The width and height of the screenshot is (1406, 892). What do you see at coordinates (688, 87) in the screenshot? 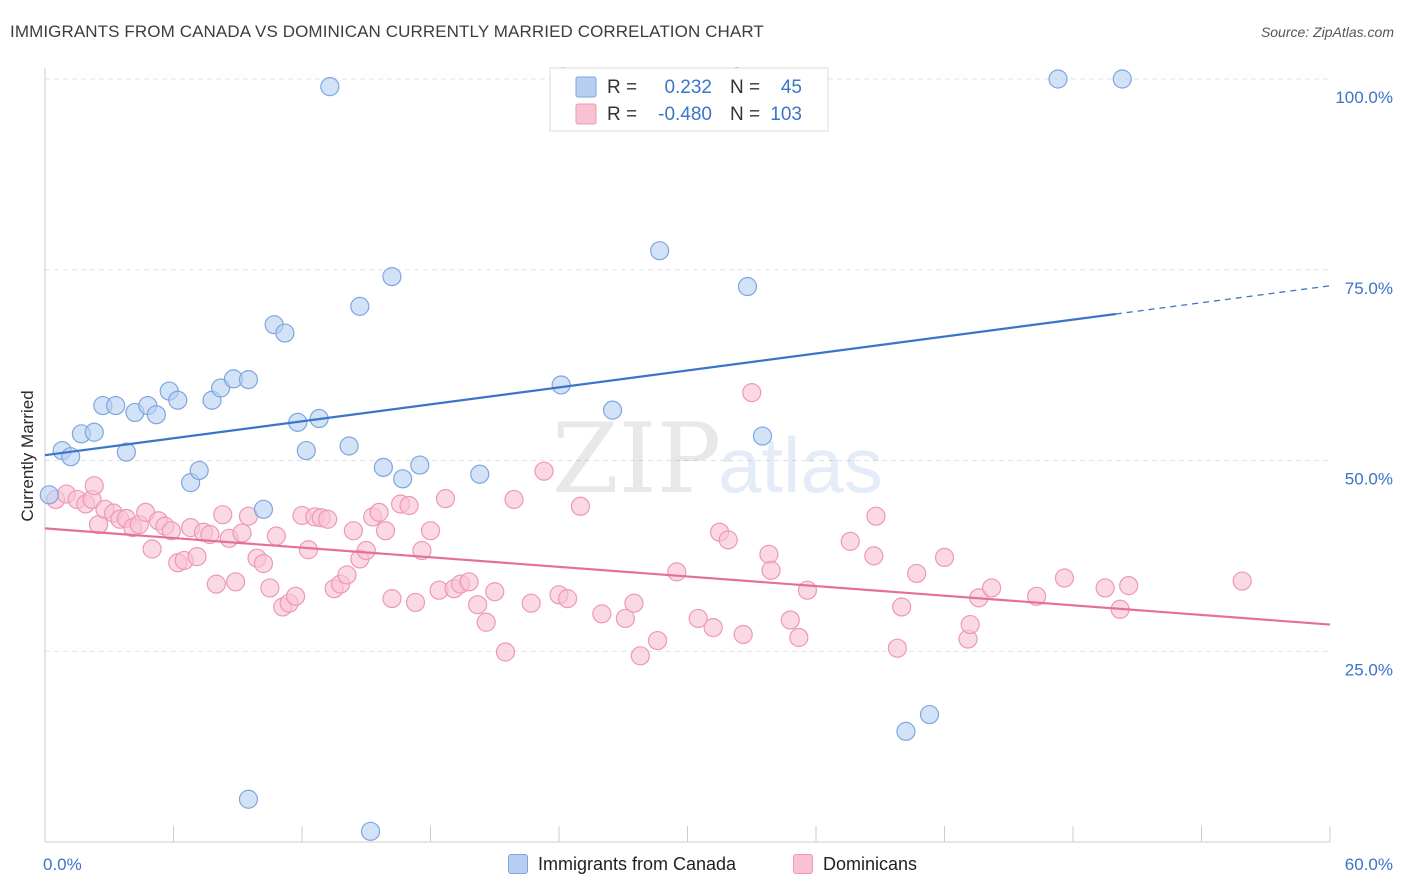
I see `stats-legend-canada-r-value: 0.232` at bounding box center [688, 87].